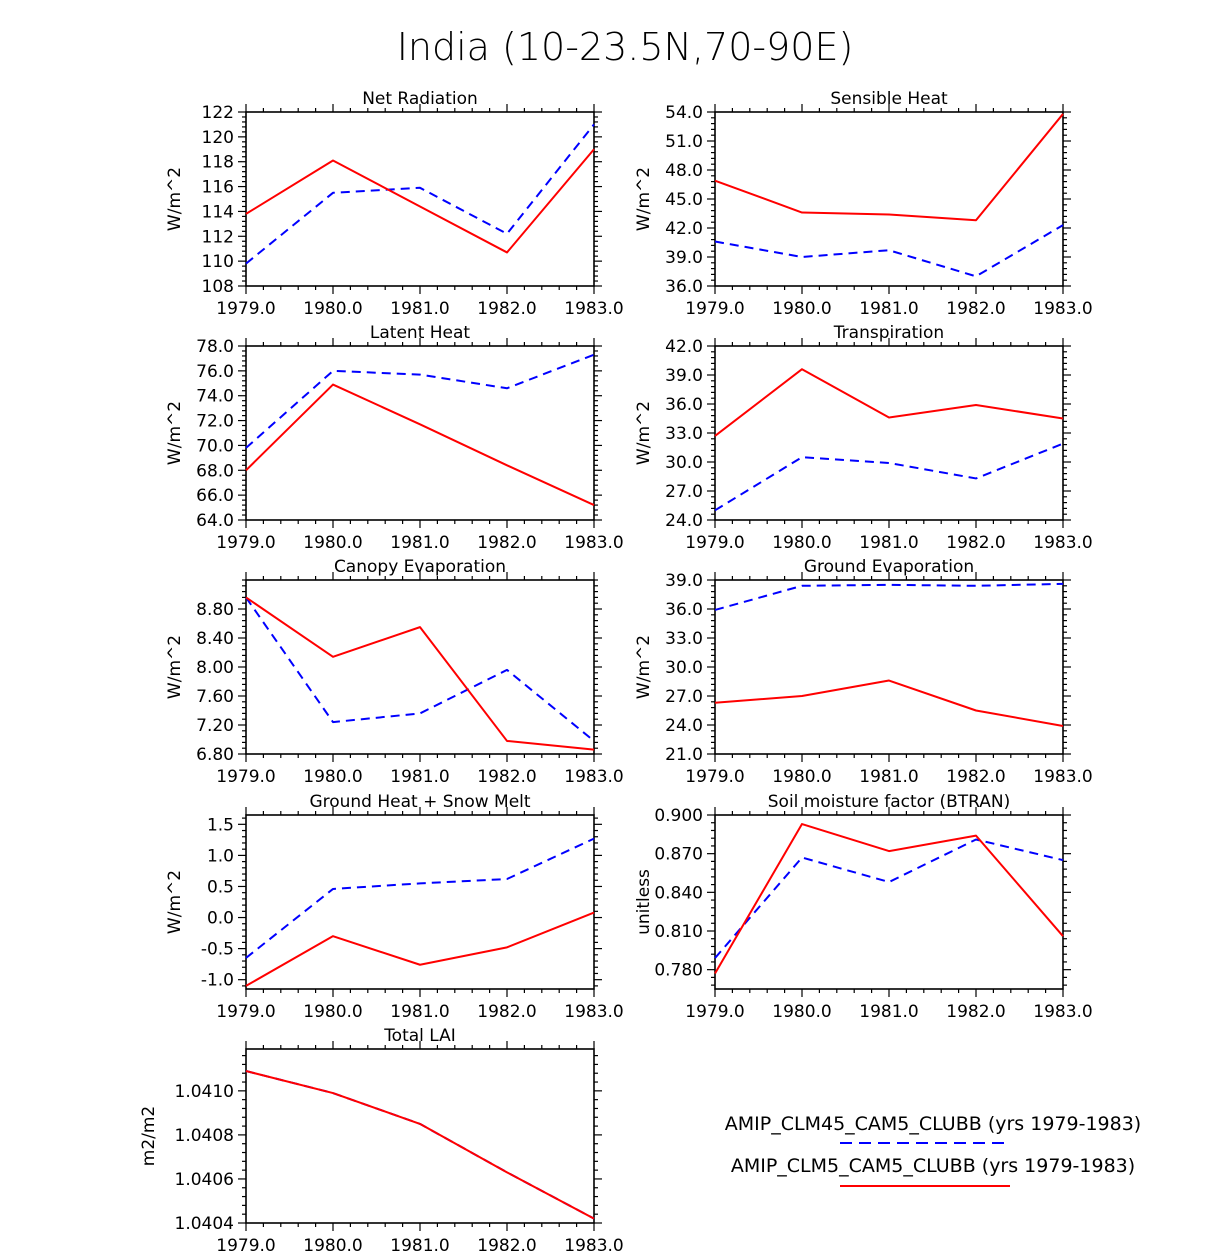  I want to click on y-tick-label: 21.0, so click(684, 755).